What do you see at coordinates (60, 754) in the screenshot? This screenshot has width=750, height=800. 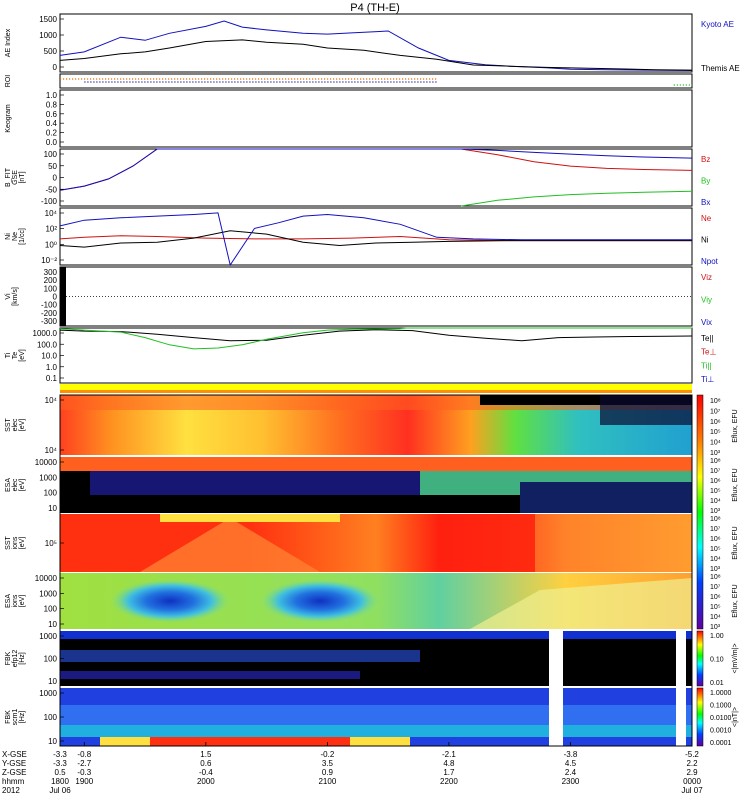 I see `time-val-0-0: -3.3` at bounding box center [60, 754].